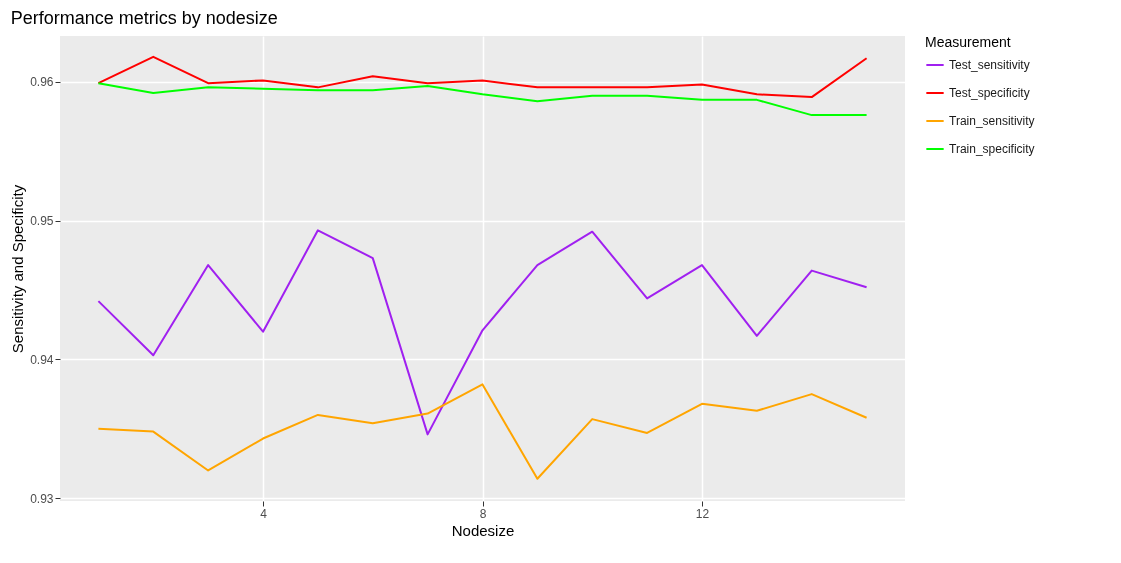  What do you see at coordinates (42, 498) in the screenshot?
I see `y-tick-label: 0.93` at bounding box center [42, 498].